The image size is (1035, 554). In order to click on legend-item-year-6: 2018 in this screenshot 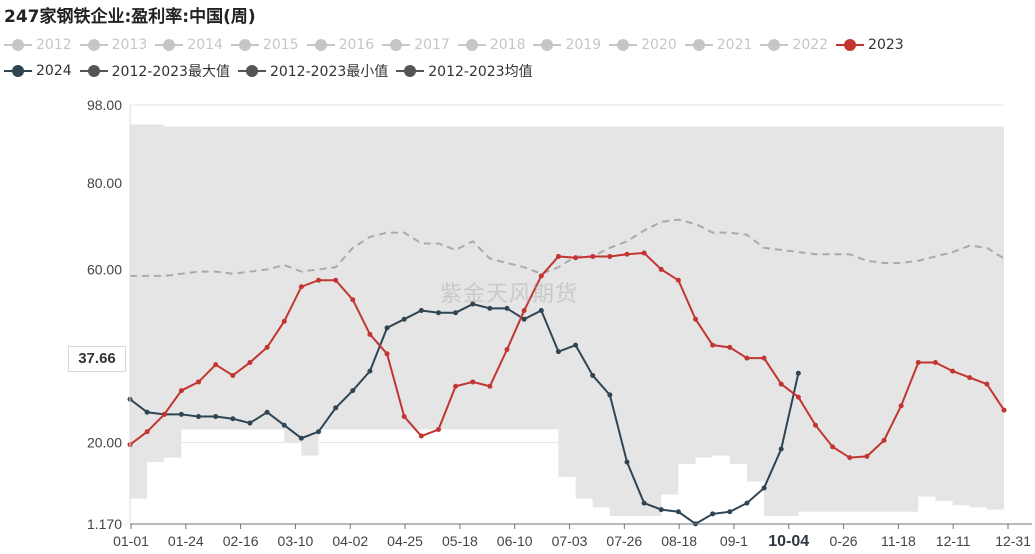, I will do `click(491, 45)`.